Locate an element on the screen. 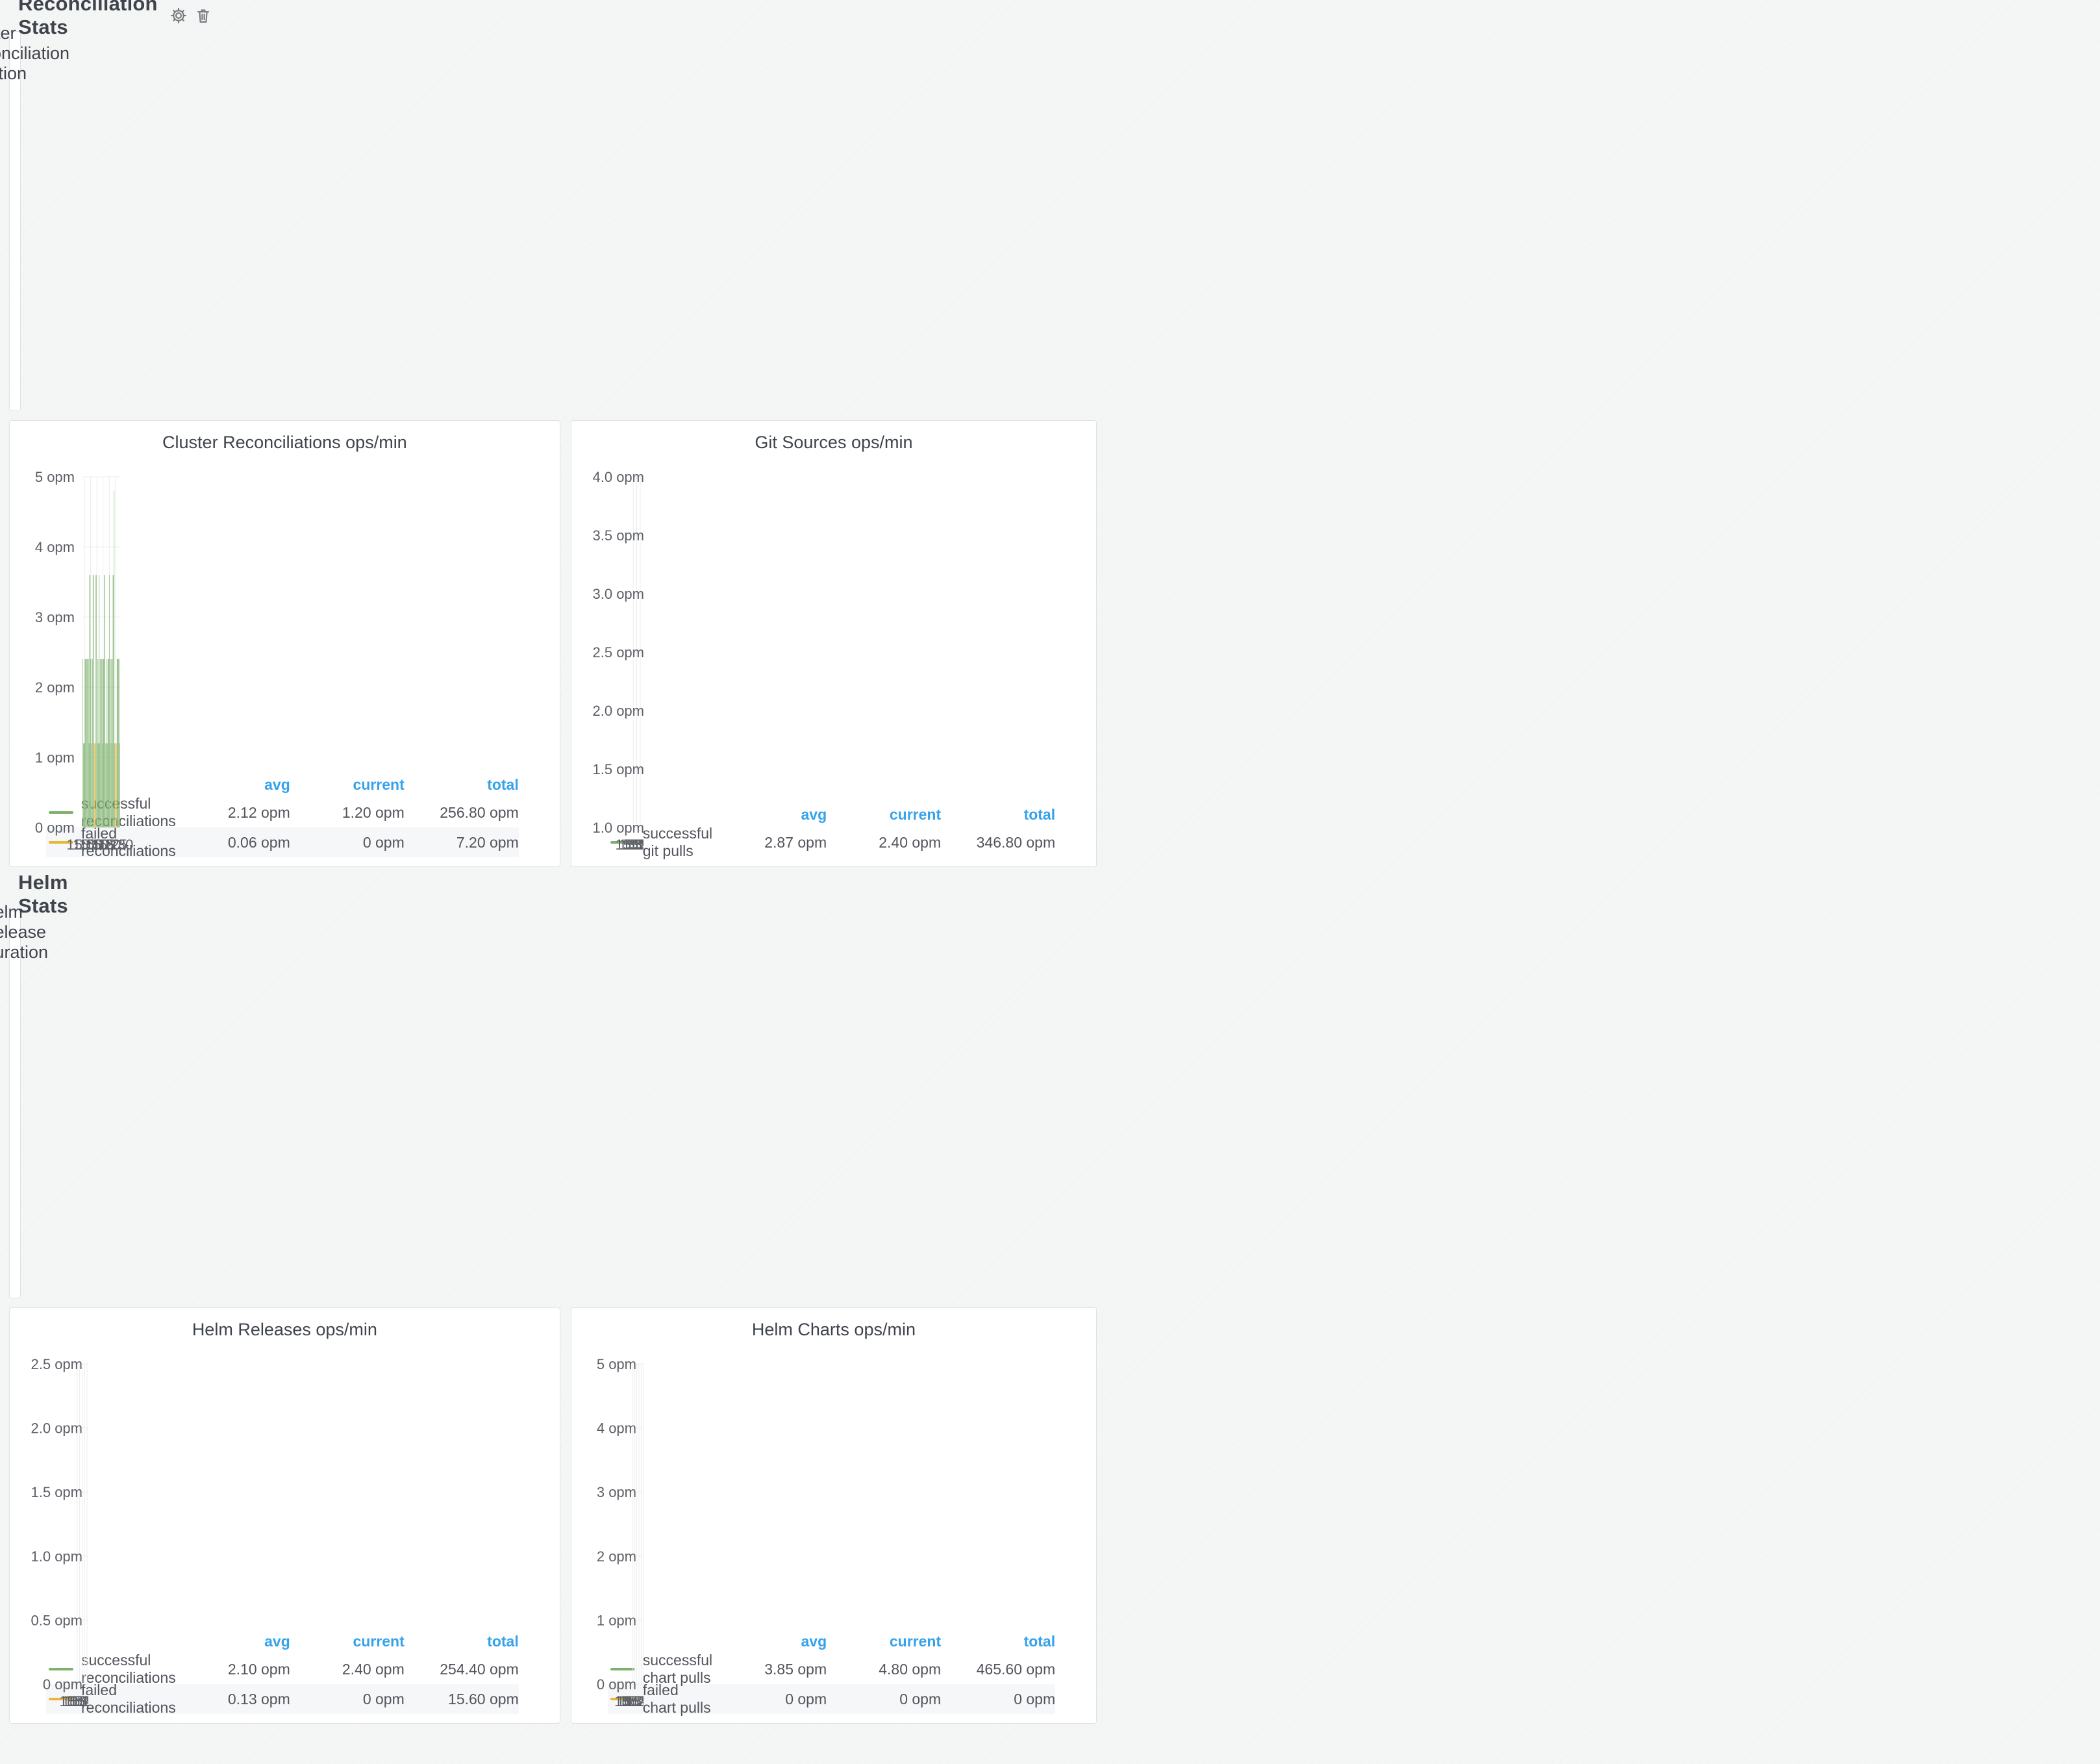 The image size is (2100, 1764). svg-text: 2.5 opm is located at coordinates (618, 653).